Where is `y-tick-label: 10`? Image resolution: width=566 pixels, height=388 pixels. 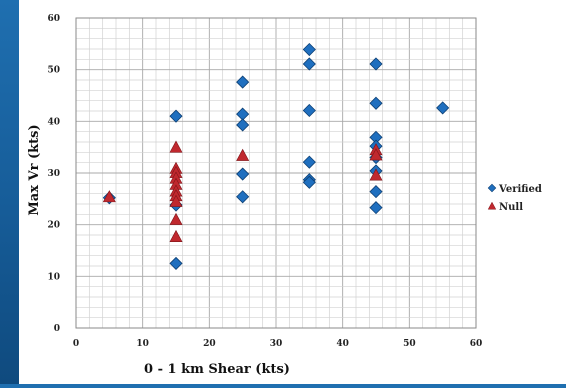
y-tick-label: 10 is located at coordinates (53, 277).